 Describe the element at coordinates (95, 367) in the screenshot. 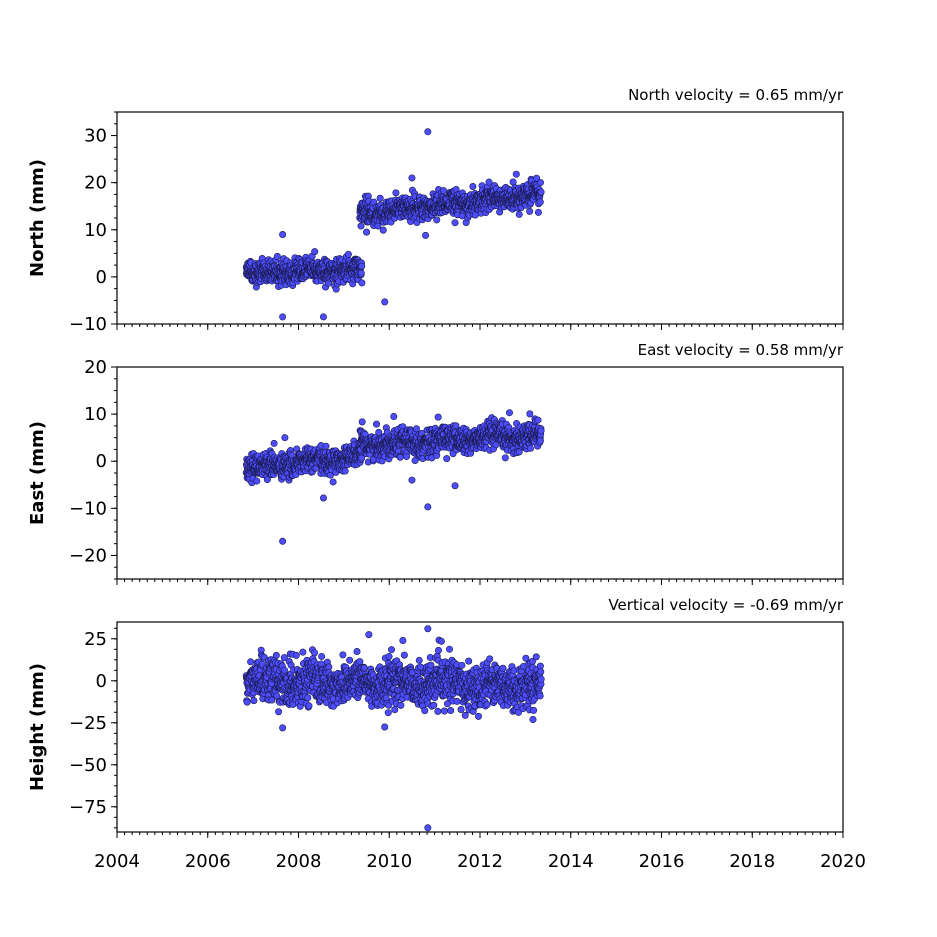

I see `east-y-tick-label: 20` at that location.